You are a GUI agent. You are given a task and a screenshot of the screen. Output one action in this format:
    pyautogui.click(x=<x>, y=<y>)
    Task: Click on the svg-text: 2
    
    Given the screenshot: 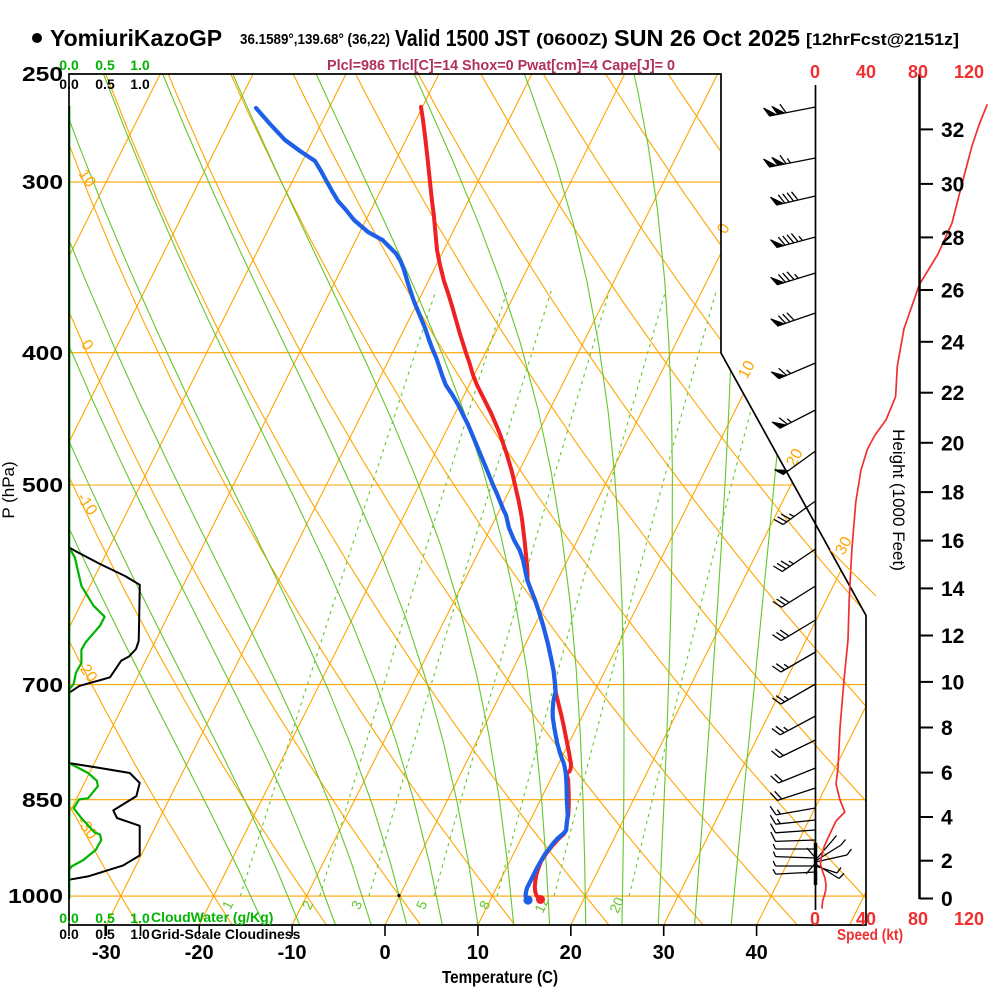 What is the action you would take?
    pyautogui.click(x=947, y=861)
    